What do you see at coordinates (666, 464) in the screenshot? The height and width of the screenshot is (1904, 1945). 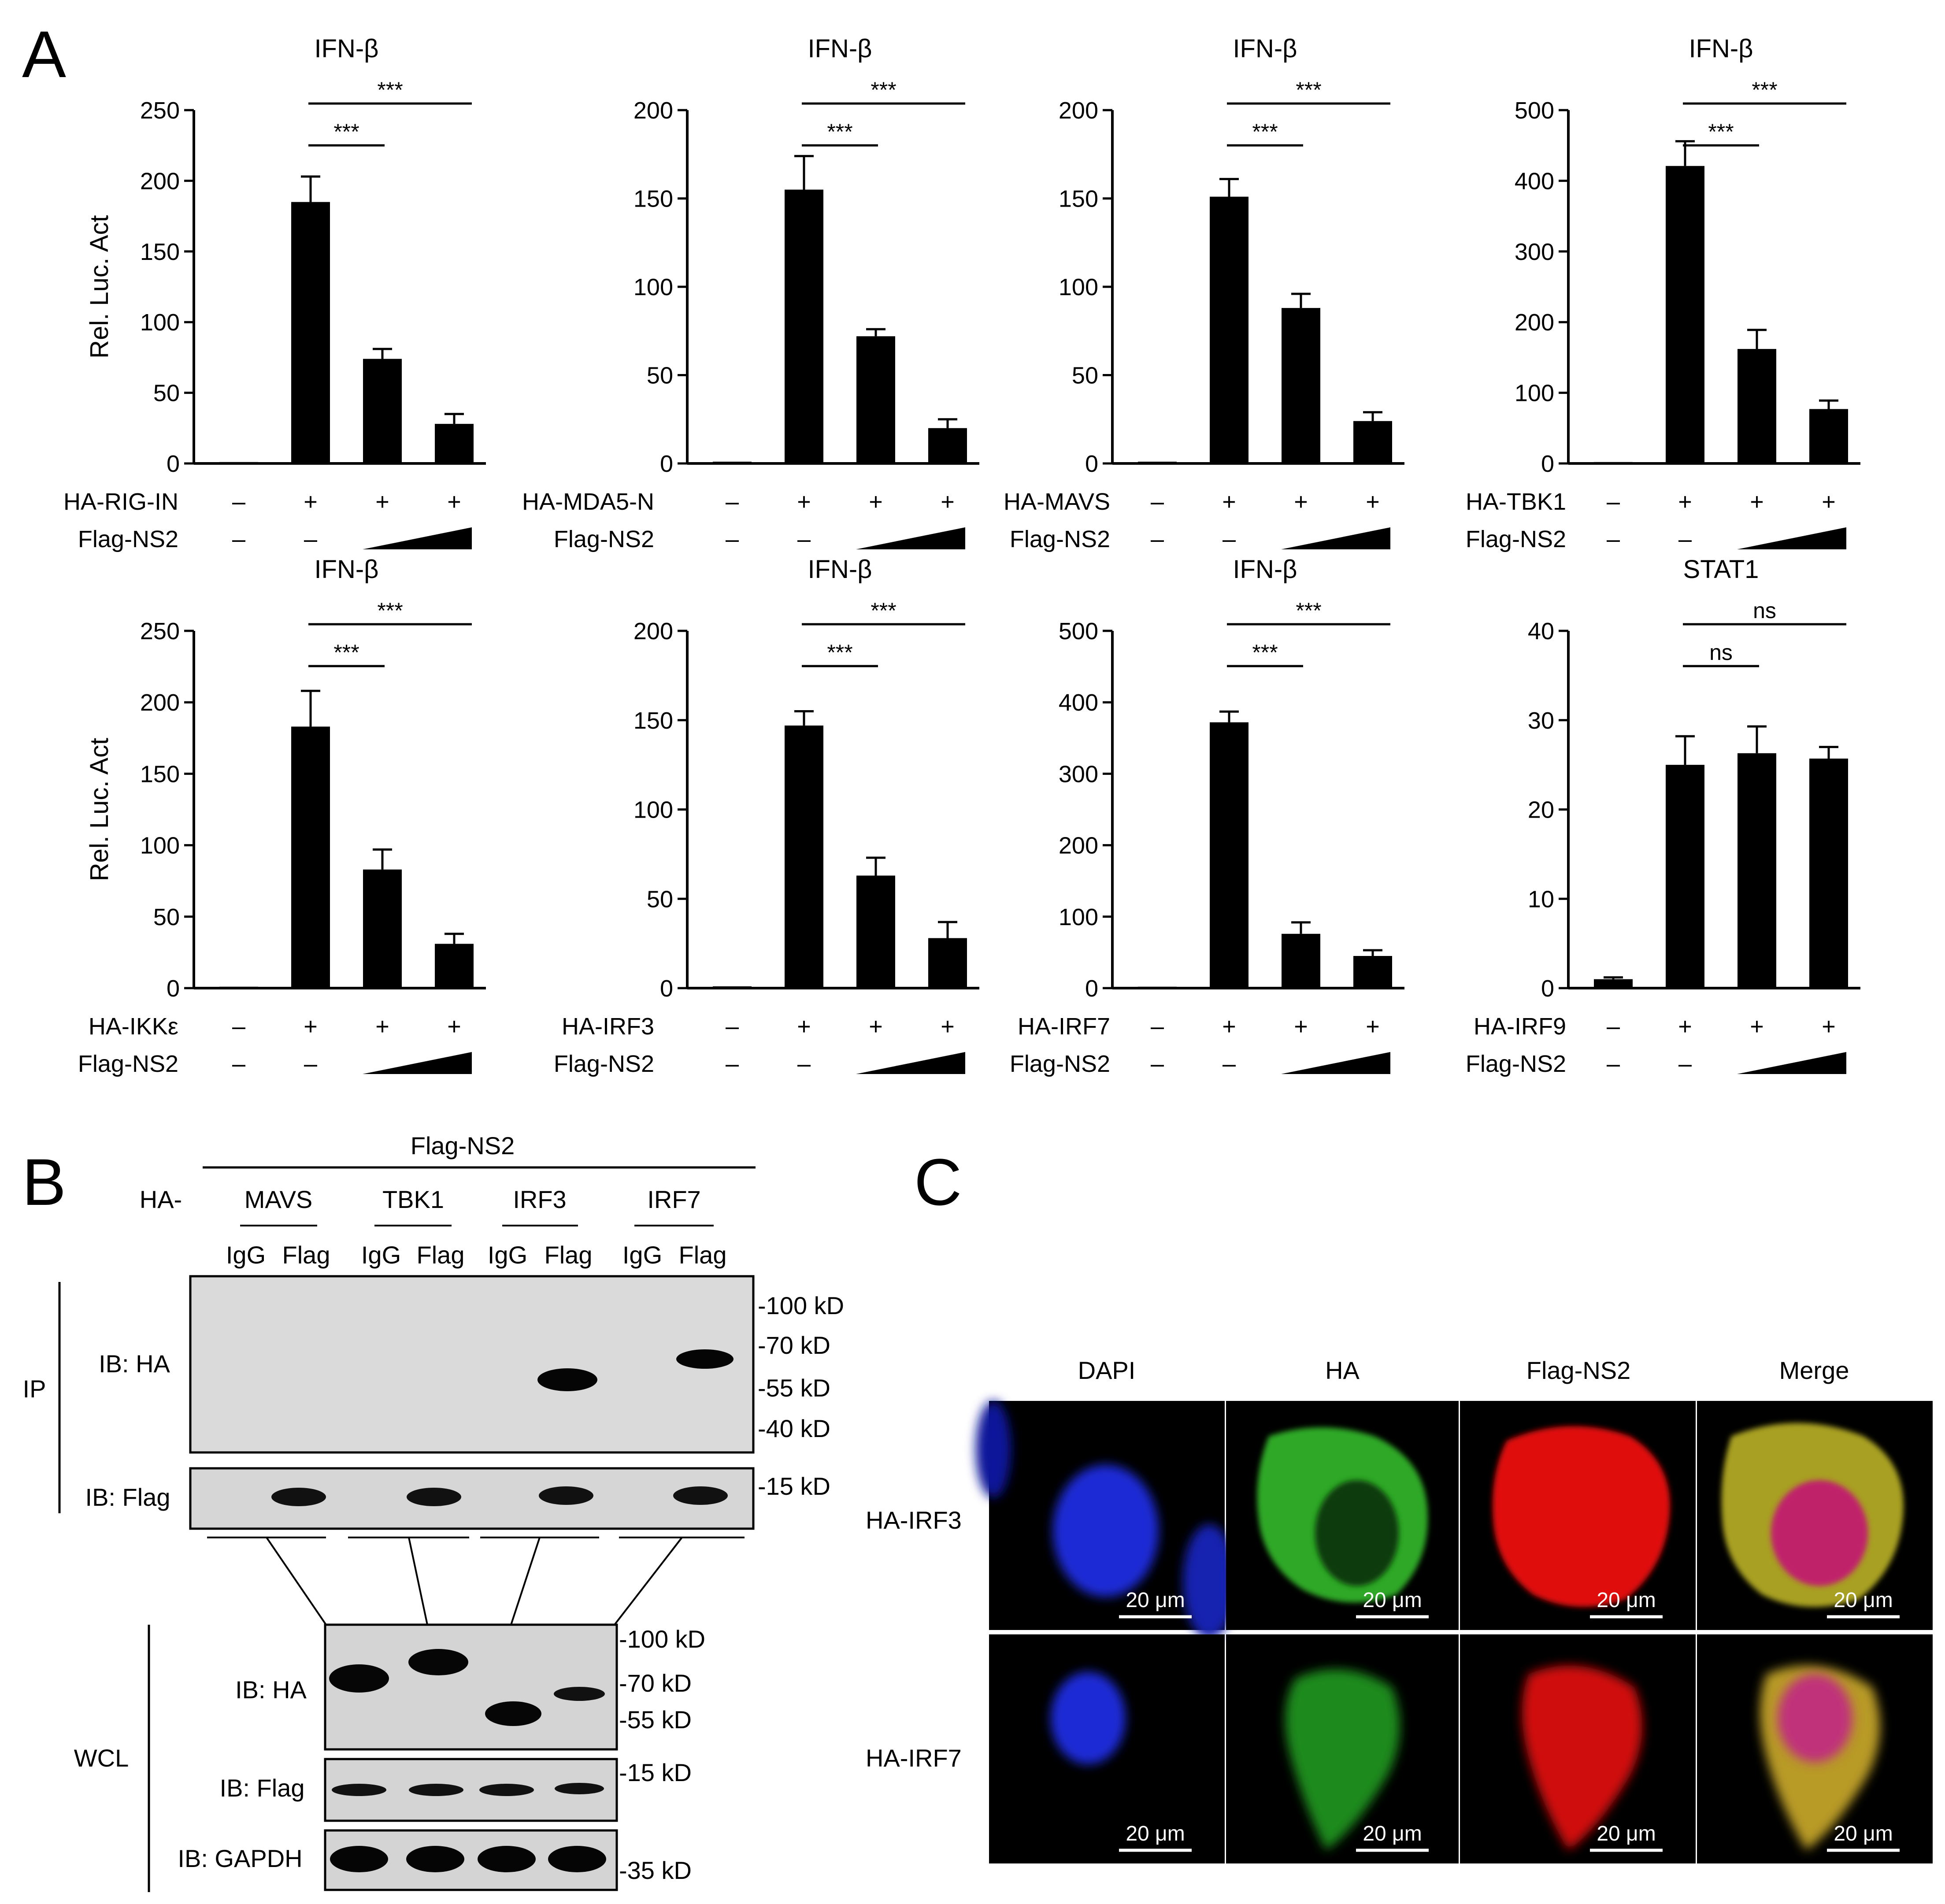 I see `y-tick-label: 0` at bounding box center [666, 464].